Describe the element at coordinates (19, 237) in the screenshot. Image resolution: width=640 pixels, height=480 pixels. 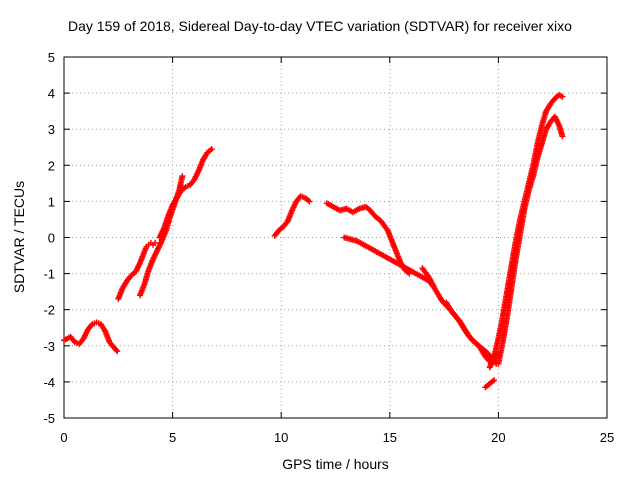
I see `y-axis-label: SDTVAR / TECUs` at that location.